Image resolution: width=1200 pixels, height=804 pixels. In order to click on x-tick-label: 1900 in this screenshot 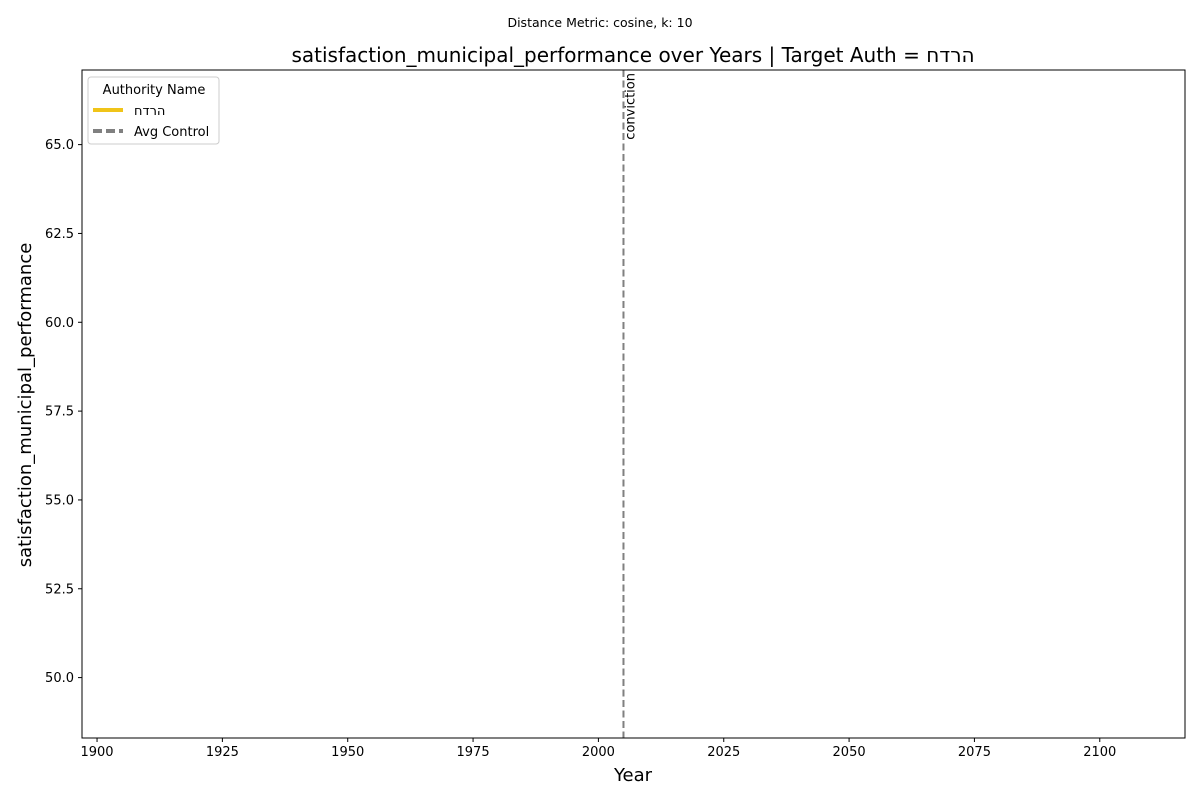, I will do `click(96, 752)`.